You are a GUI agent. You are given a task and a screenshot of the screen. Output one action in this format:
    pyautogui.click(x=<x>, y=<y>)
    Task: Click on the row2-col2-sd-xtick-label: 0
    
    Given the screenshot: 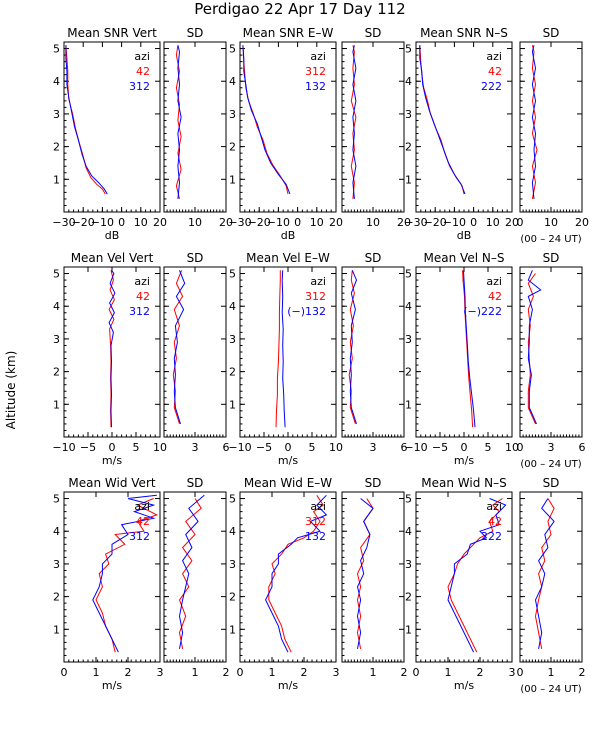 What is the action you would take?
    pyautogui.click(x=520, y=672)
    